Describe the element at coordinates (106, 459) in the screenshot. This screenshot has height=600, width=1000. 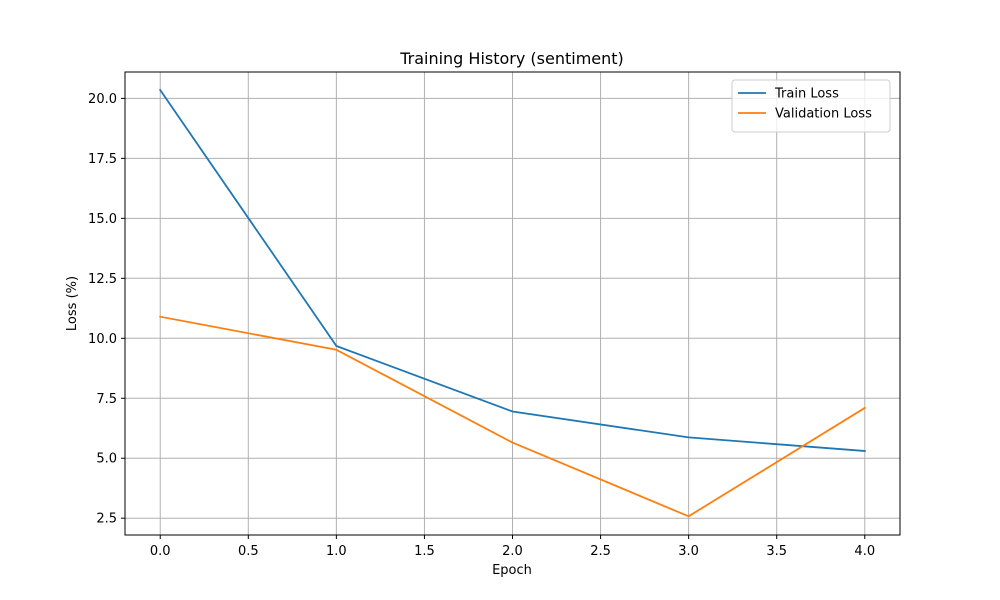
I see `y-tick-label: 5.0` at that location.